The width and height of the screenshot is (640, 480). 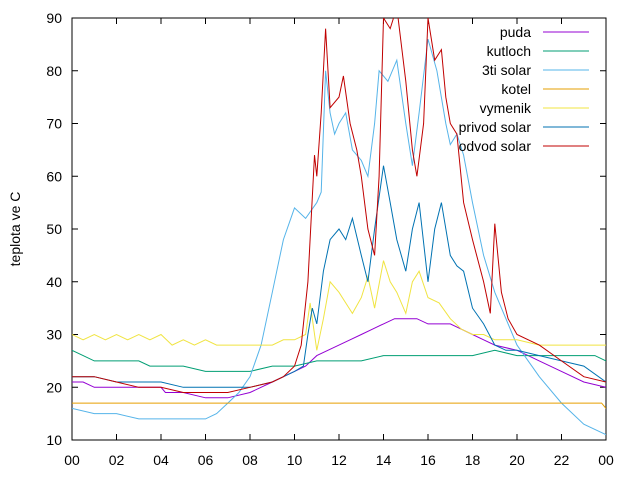 What do you see at coordinates (384, 460) in the screenshot?
I see `x-tick-label: 14` at bounding box center [384, 460].